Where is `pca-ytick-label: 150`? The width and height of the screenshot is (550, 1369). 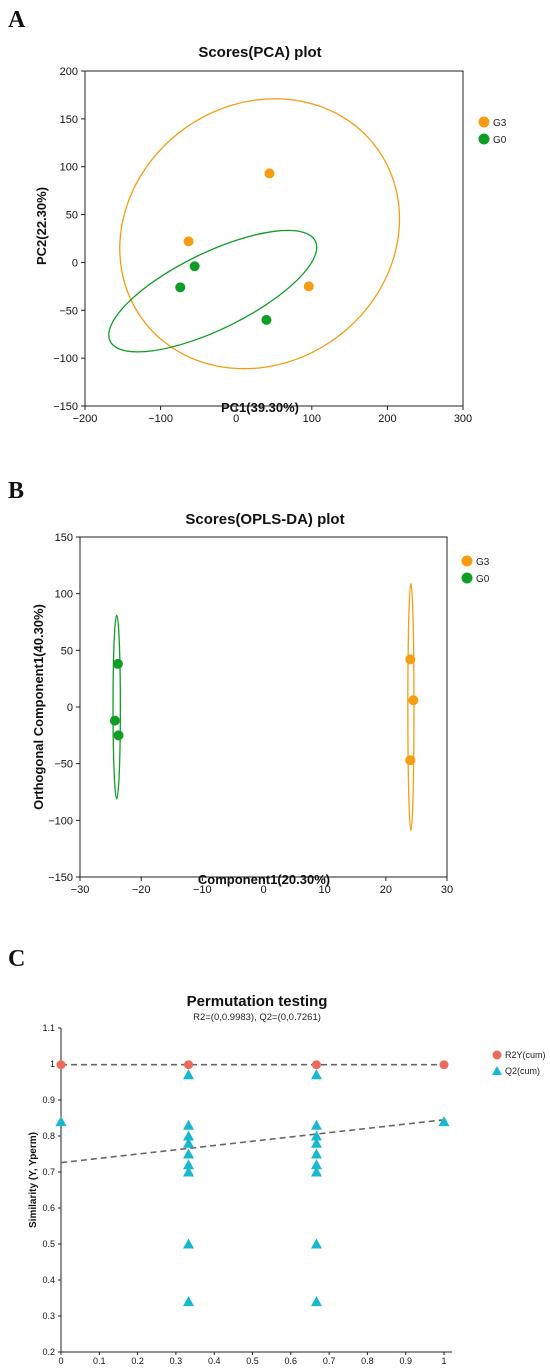 pca-ytick-label: 150 is located at coordinates (69, 120).